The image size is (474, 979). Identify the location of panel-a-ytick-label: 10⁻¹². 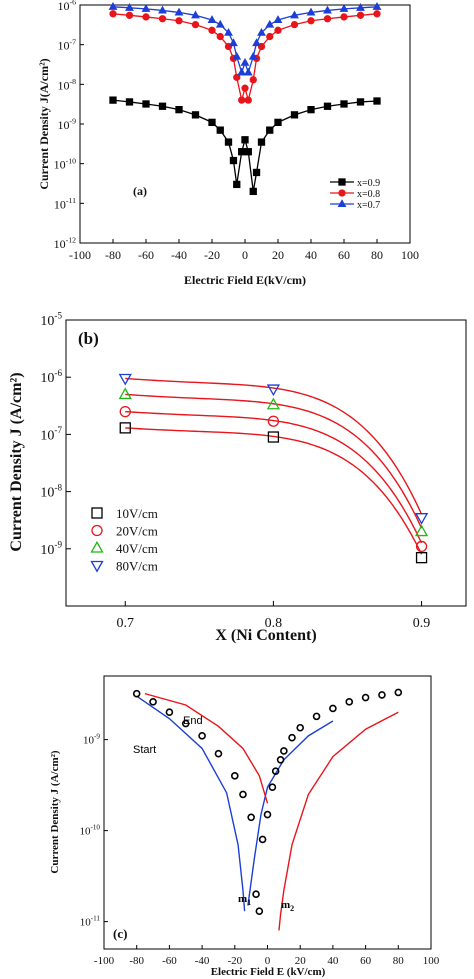
(65, 243).